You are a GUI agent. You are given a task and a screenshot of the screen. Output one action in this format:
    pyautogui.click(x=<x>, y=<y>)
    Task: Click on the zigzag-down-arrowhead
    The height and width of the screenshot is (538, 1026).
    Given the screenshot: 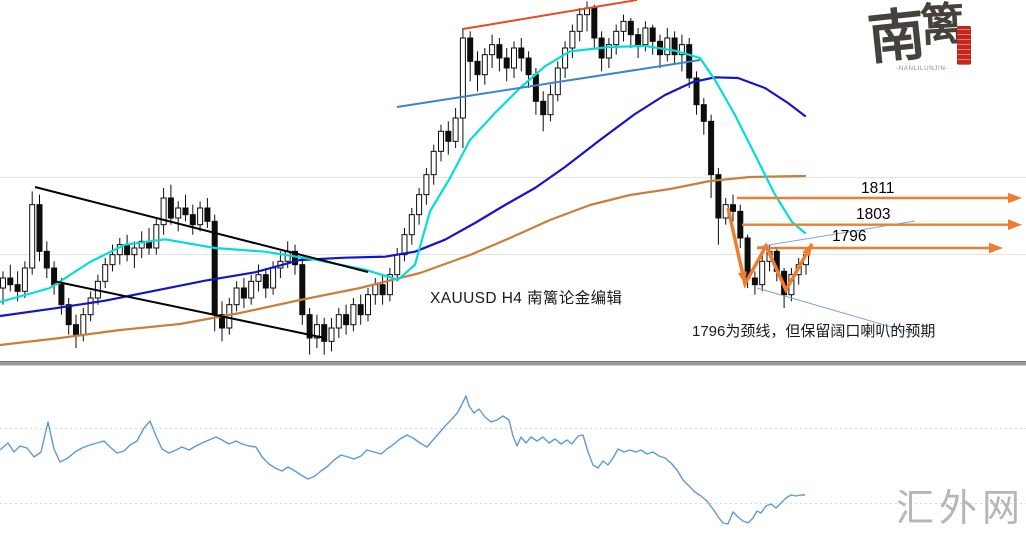 What is the action you would take?
    pyautogui.click(x=742, y=277)
    